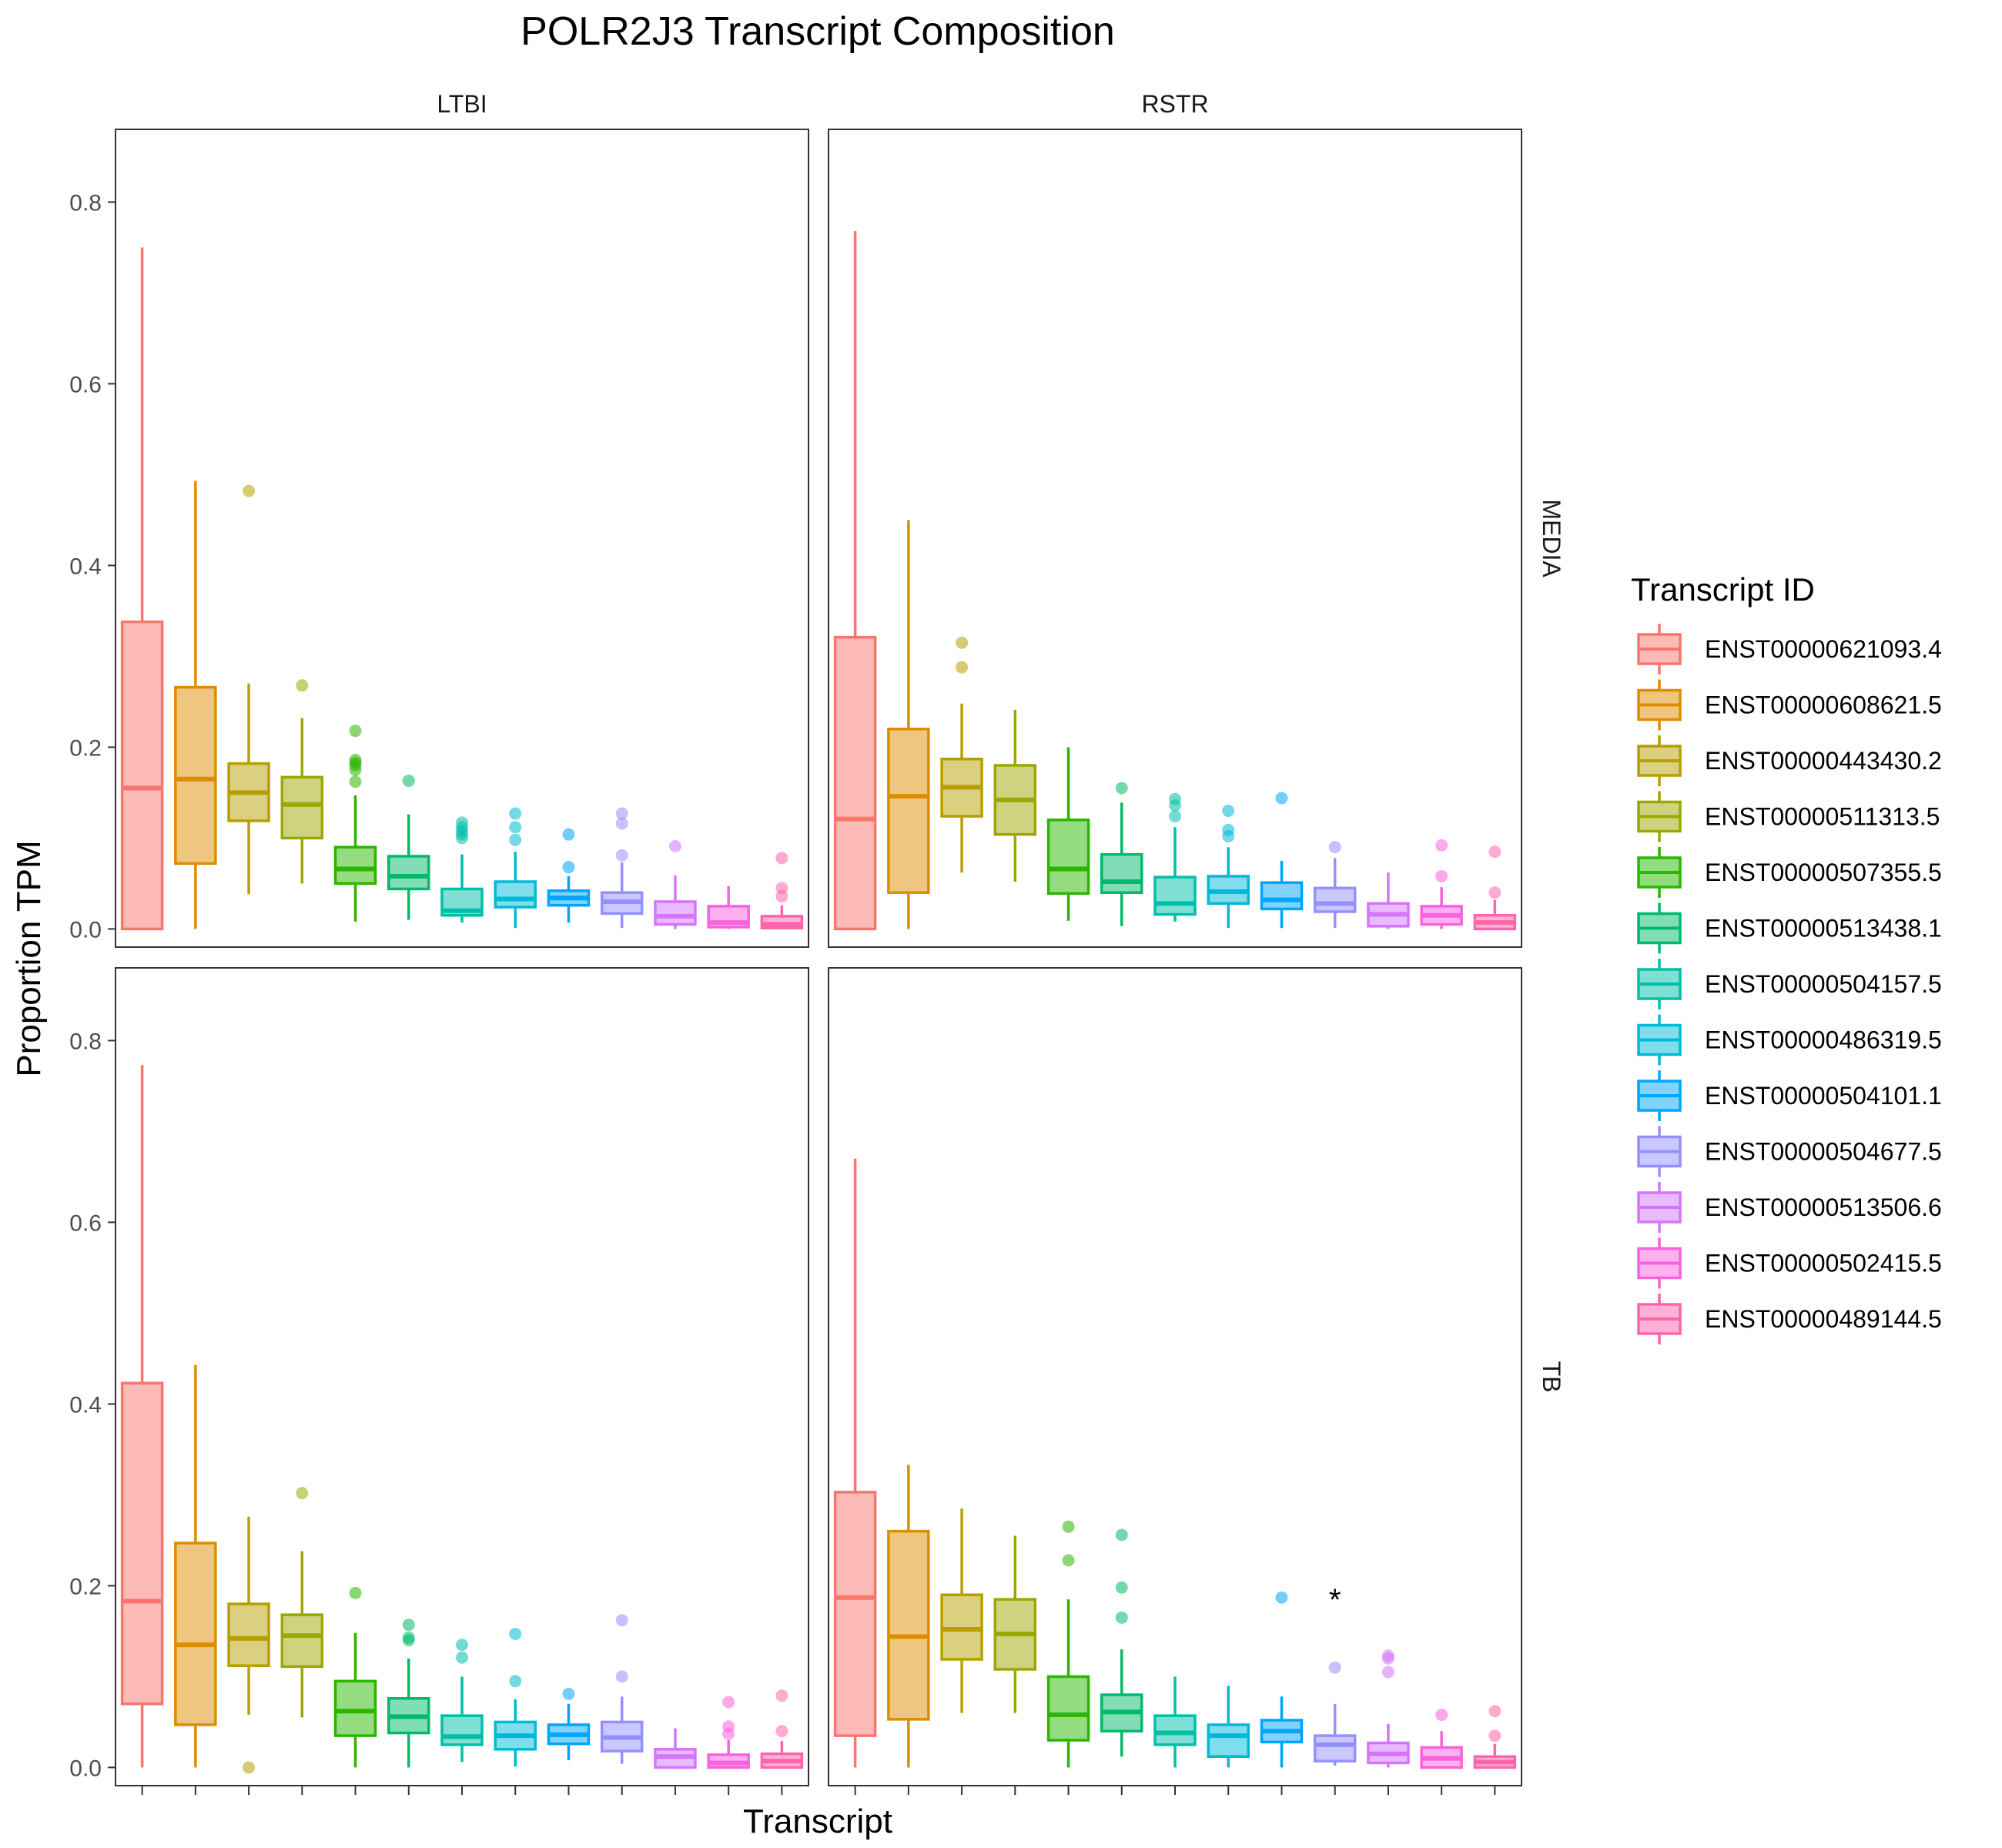 The image size is (2002, 1848). I want to click on legend-item-12: ENST00000502415.5, so click(1789, 1263).